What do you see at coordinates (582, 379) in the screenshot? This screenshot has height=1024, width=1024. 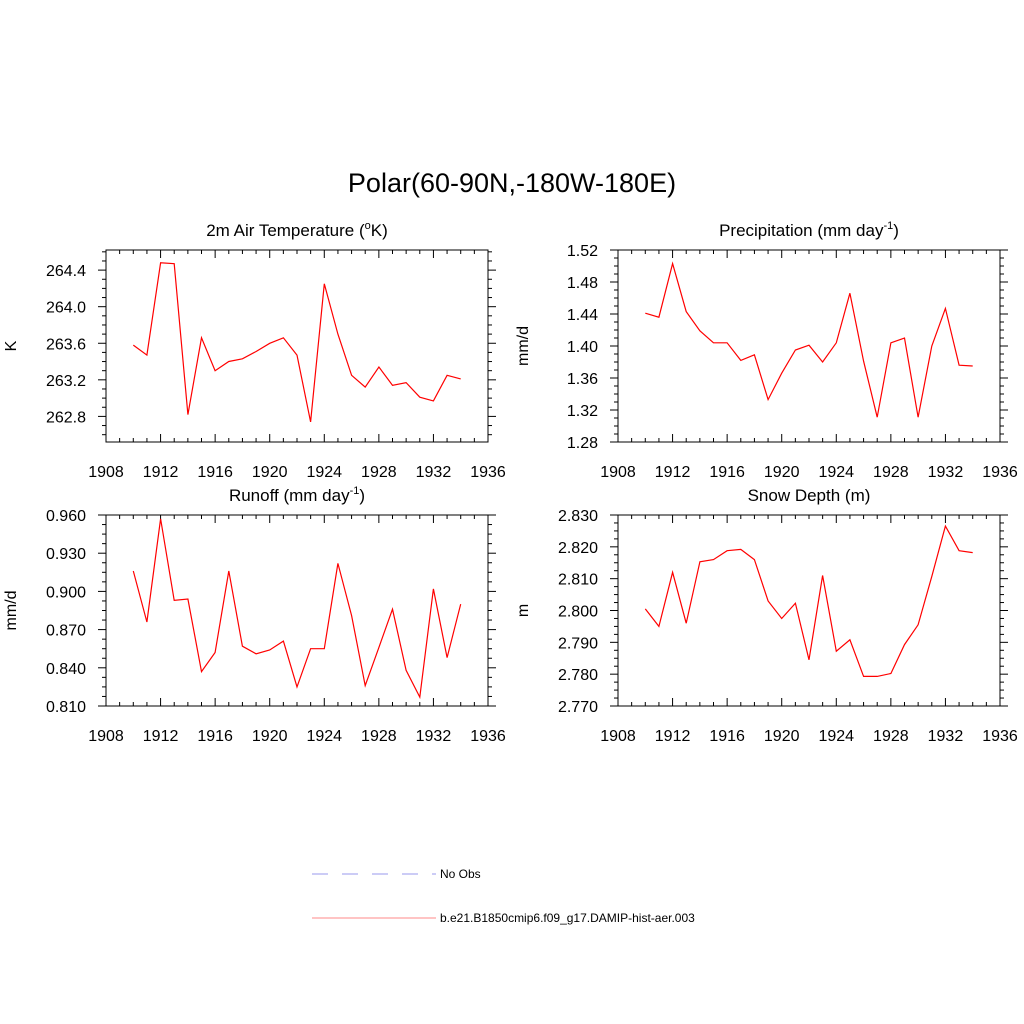 I see `y-tick-label: 1.36` at bounding box center [582, 379].